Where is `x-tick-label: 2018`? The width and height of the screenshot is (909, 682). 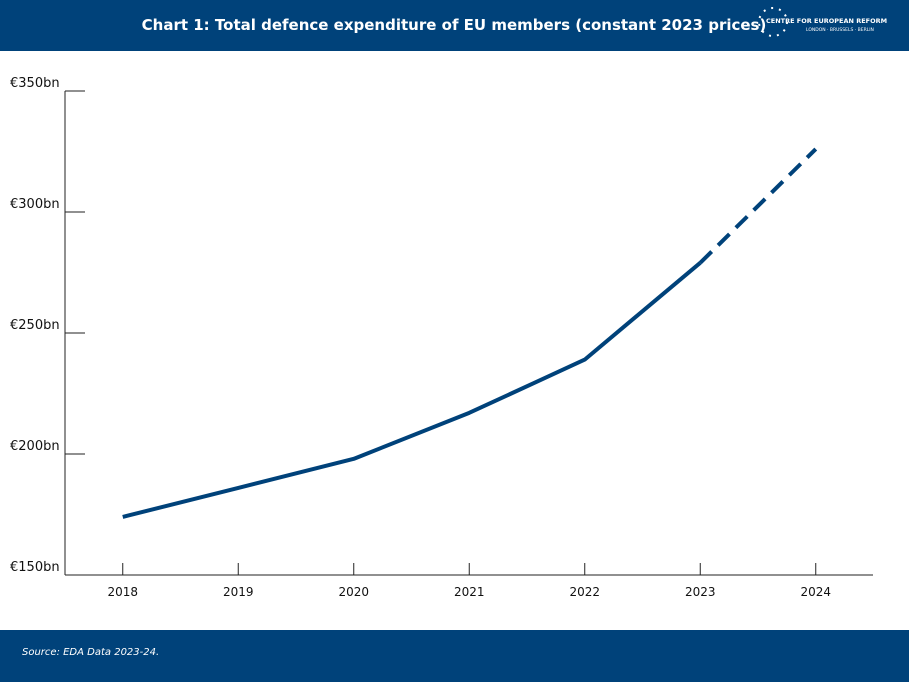 x-tick-label: 2018 is located at coordinates (122, 592).